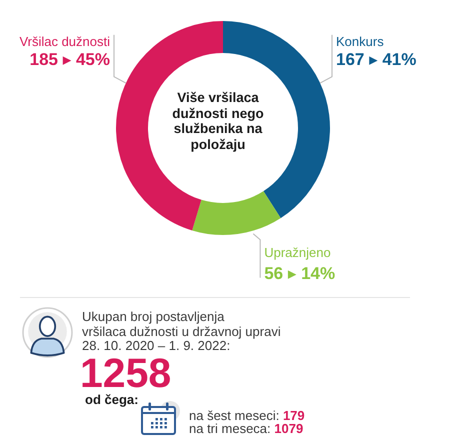  Describe the element at coordinates (246, 428) in the screenshot. I see `text: na tri meseca: 1079` at that location.